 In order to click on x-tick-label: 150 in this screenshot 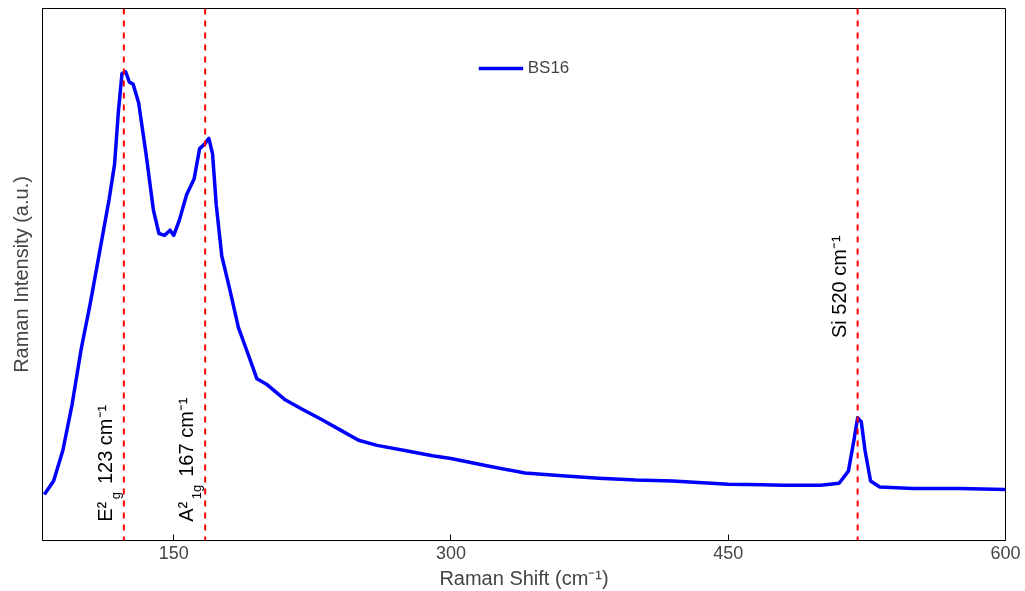, I will do `click(173, 552)`.